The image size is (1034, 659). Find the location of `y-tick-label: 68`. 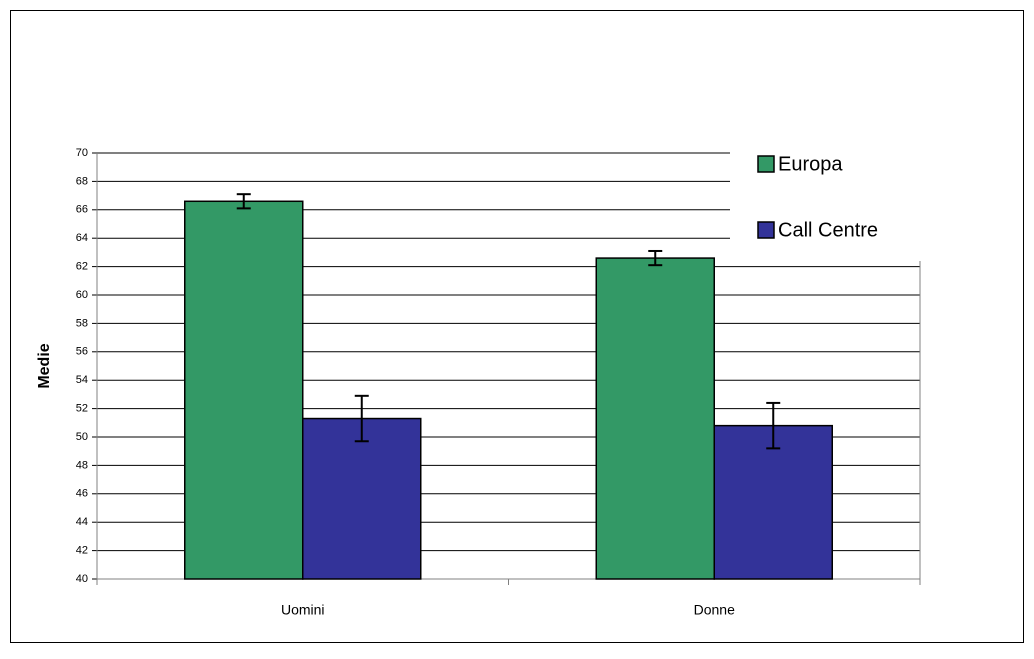

y-tick-label: 68 is located at coordinates (82, 181).